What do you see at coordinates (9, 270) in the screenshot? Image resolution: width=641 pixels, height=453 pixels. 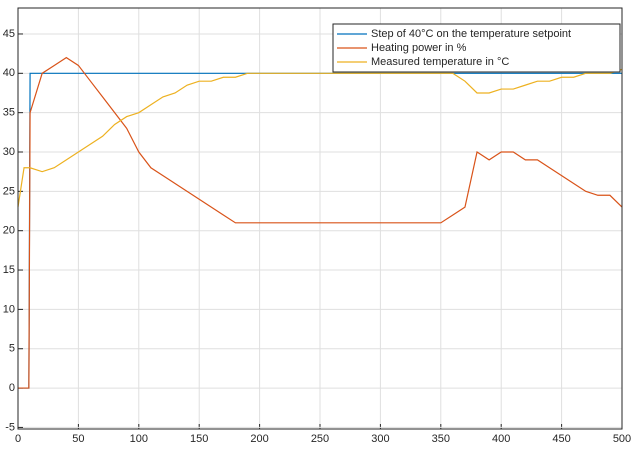 I see `y-tick-label: 15` at bounding box center [9, 270].